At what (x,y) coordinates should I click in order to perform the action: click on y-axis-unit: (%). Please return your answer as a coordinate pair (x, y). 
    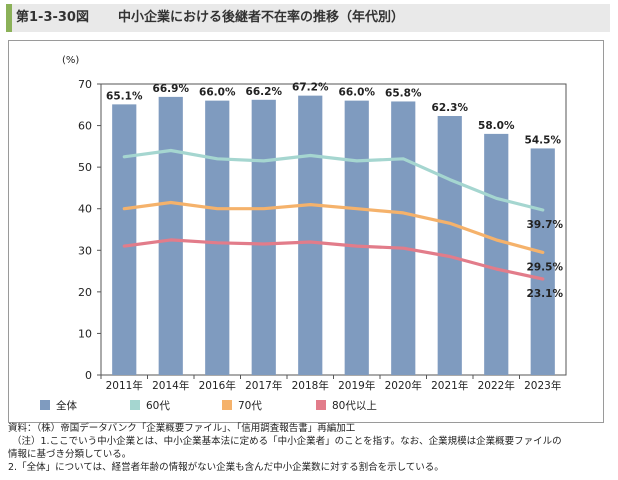
    Looking at the image, I should click on (70, 60).